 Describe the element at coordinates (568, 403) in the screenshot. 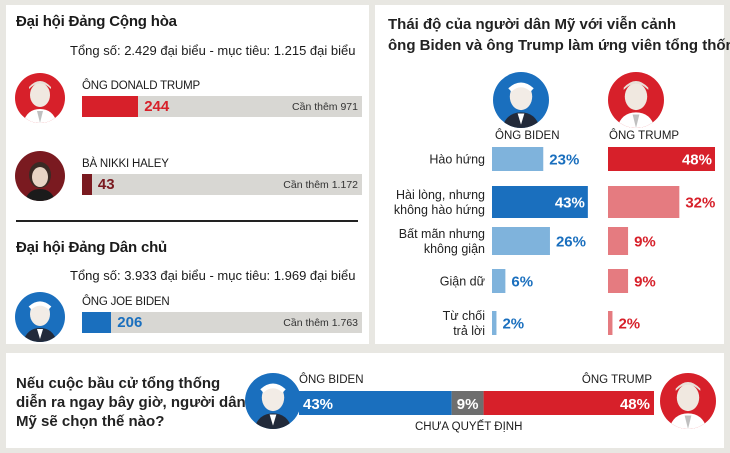

I see `trump-vote-bar` at that location.